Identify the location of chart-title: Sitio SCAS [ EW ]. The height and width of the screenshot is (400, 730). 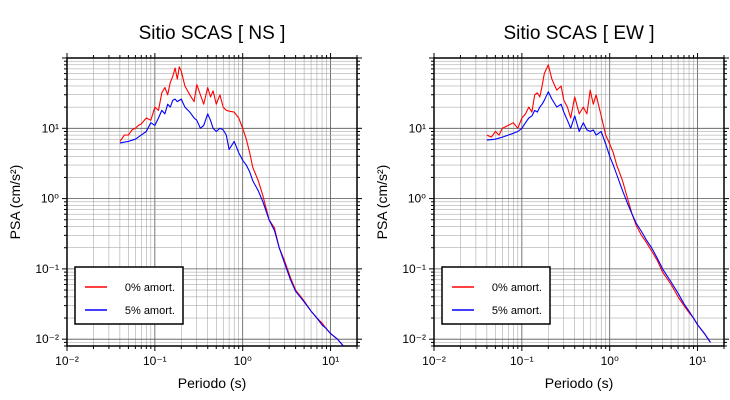
(579, 33).